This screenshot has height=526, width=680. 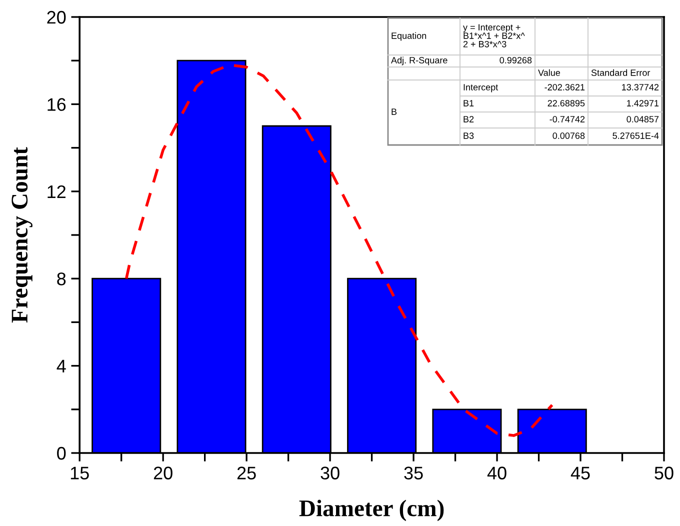 I want to click on x-tick-label: 25, so click(x=246, y=473).